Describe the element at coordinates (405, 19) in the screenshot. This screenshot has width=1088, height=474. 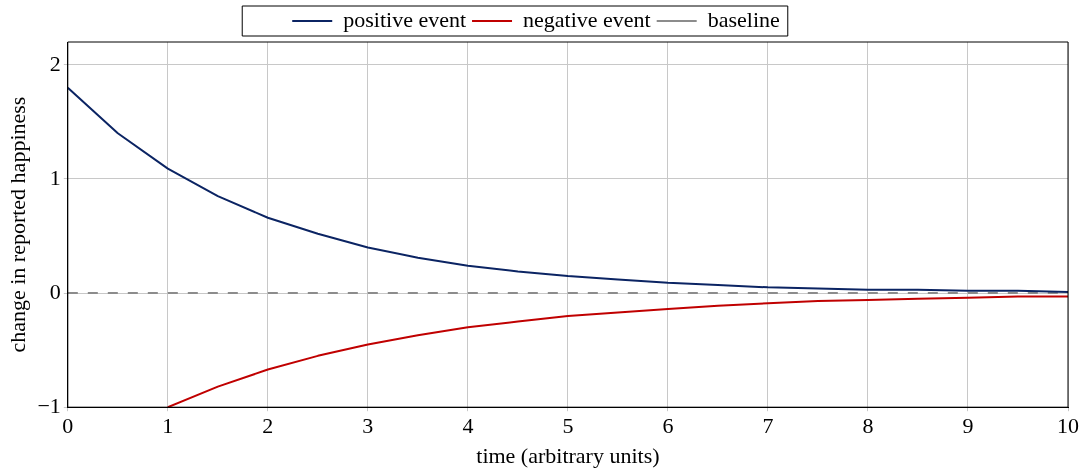
I see `legend-label: positive event` at that location.